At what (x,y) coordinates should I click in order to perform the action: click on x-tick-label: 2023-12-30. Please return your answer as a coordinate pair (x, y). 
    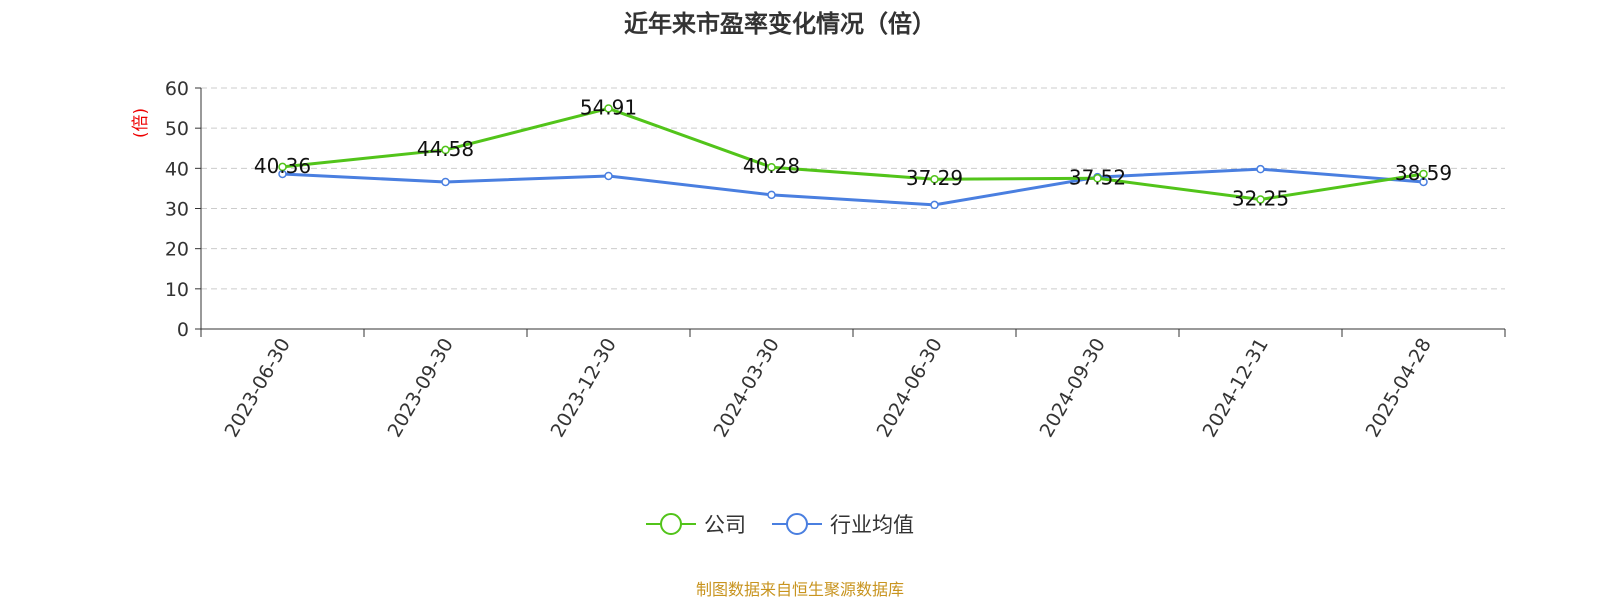
    Looking at the image, I should click on (584, 388).